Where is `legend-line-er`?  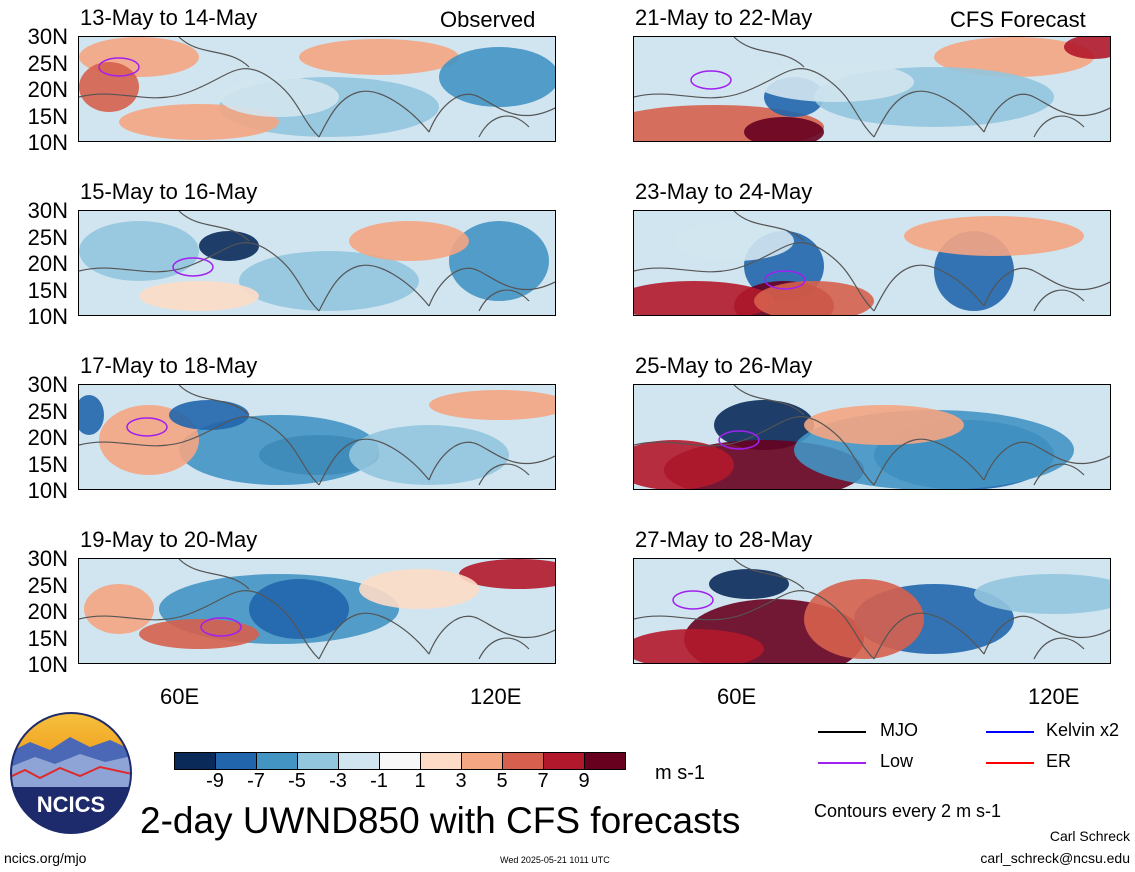 legend-line-er is located at coordinates (1010, 763).